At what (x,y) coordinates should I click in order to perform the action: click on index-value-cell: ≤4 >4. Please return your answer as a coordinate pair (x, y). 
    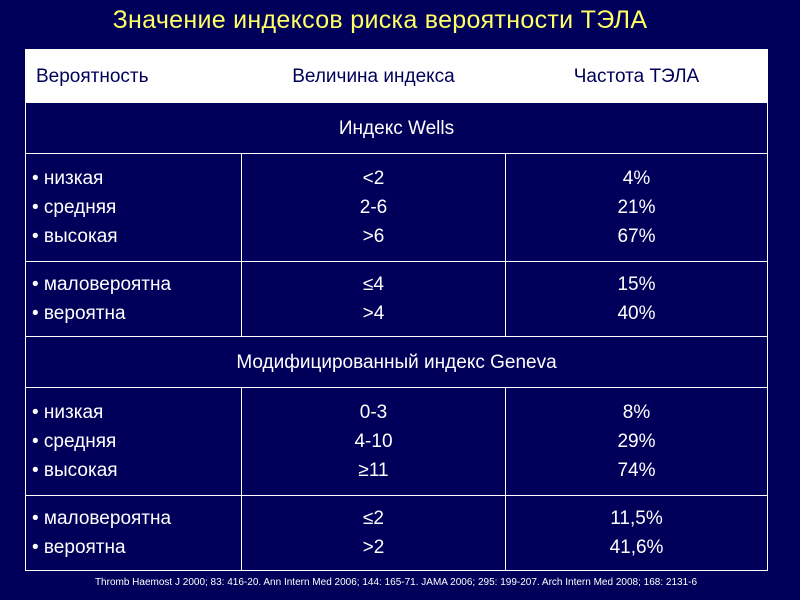
    Looking at the image, I should click on (373, 299).